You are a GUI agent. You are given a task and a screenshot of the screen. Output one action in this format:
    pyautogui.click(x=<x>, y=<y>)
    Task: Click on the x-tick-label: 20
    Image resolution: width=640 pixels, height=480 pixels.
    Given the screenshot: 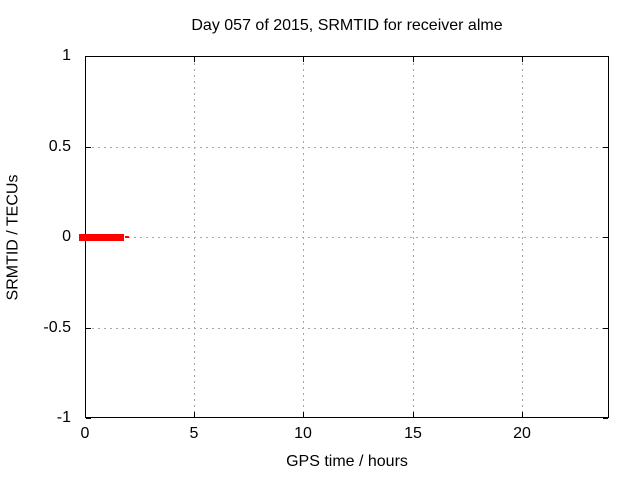 What is the action you would take?
    pyautogui.click(x=522, y=433)
    